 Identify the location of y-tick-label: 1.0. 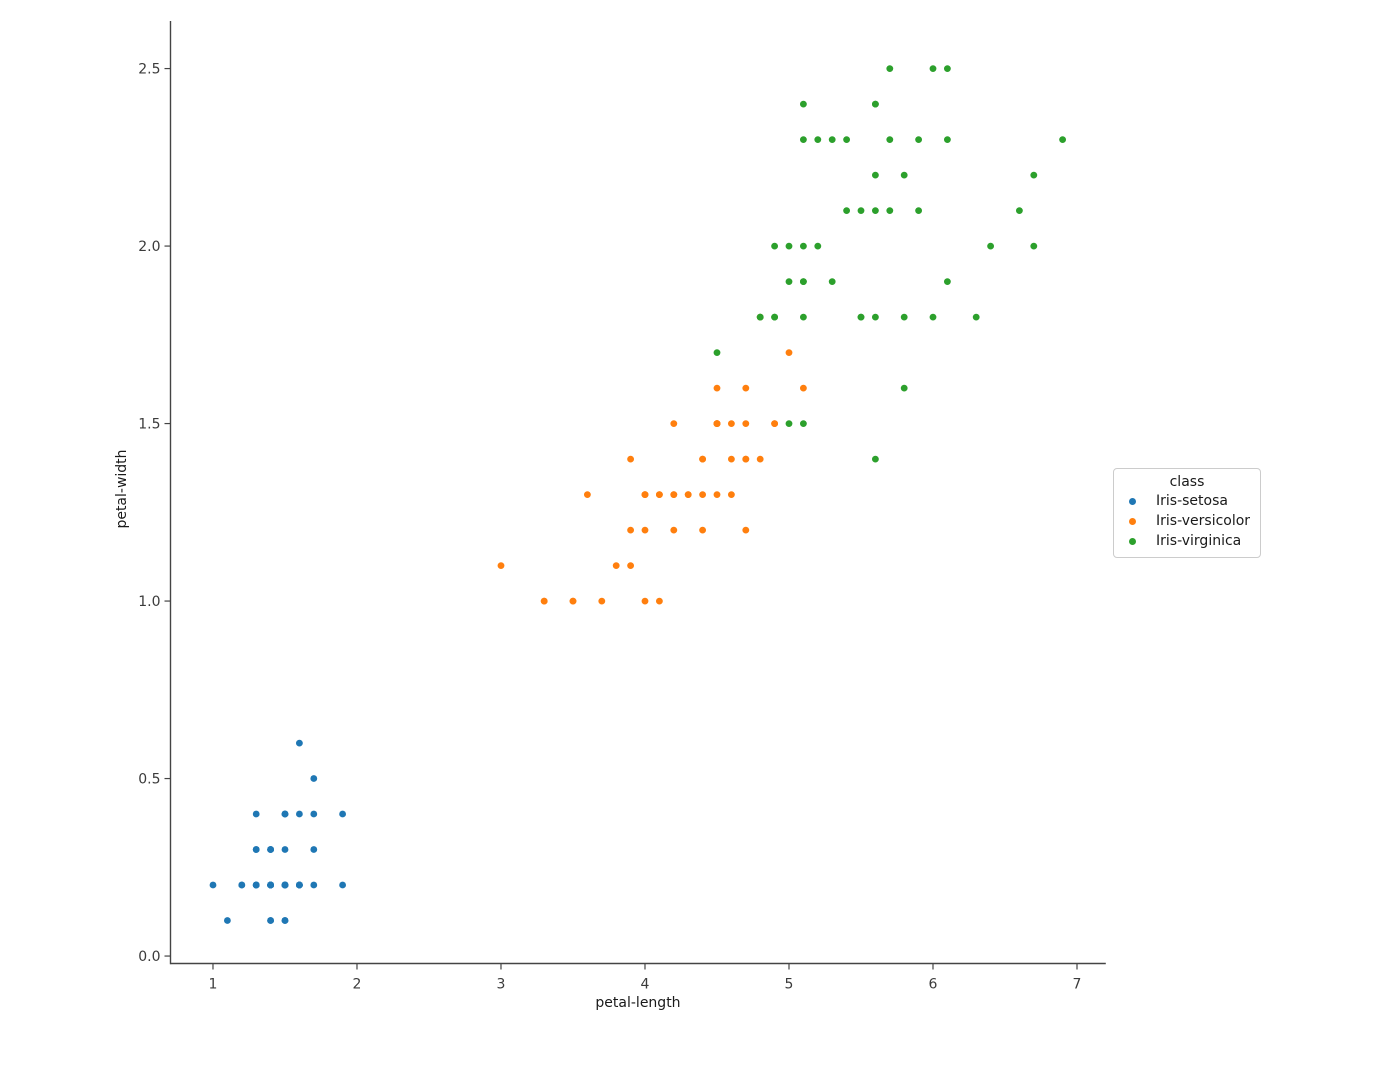
(149, 602).